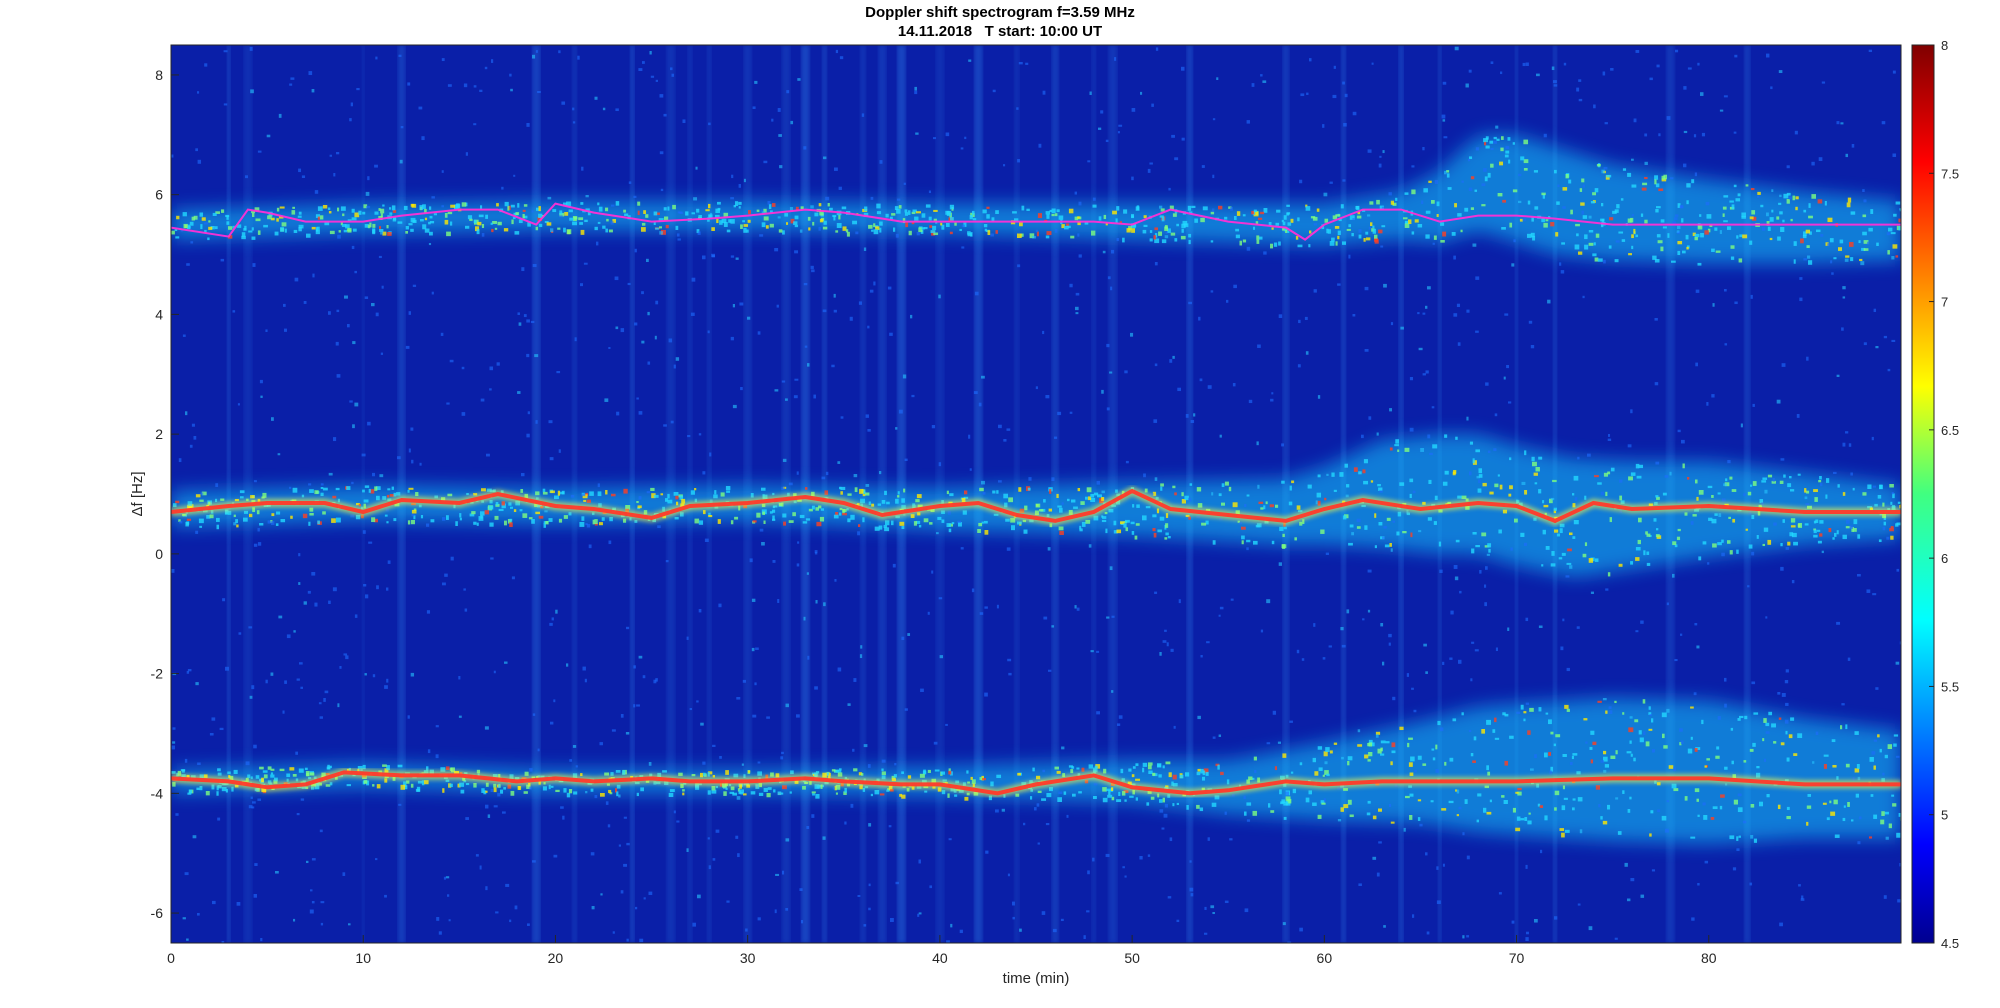  Describe the element at coordinates (1036, 783) in the screenshot. I see `ridge-trace` at that location.